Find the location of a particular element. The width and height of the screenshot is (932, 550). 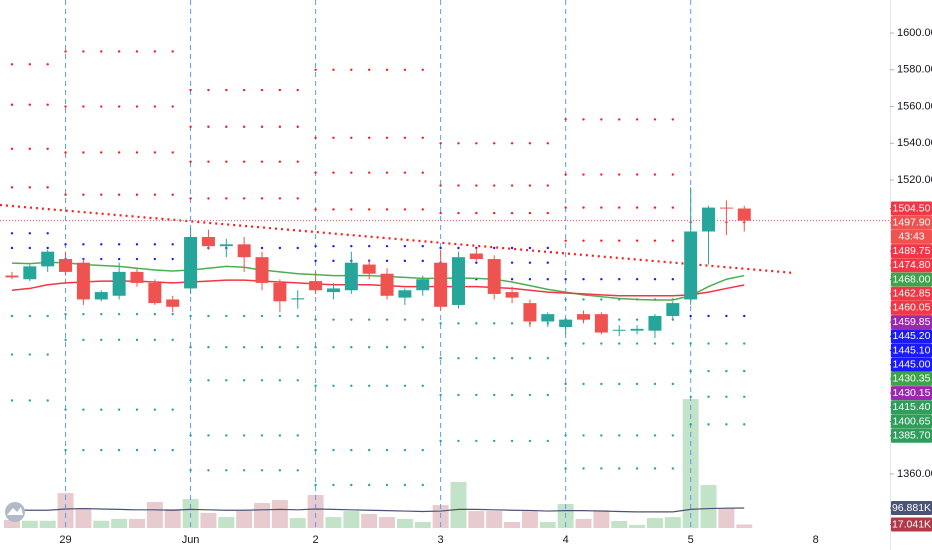

price-badge: 1460.05 is located at coordinates (912, 308).